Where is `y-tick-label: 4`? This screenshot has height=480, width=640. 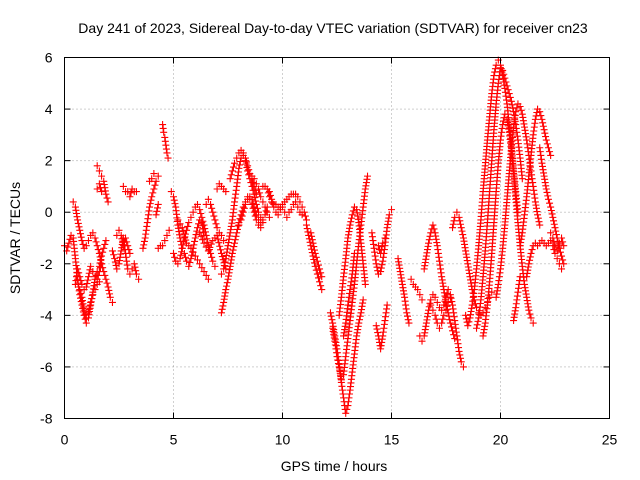 y-tick-label: 4 is located at coordinates (49, 109).